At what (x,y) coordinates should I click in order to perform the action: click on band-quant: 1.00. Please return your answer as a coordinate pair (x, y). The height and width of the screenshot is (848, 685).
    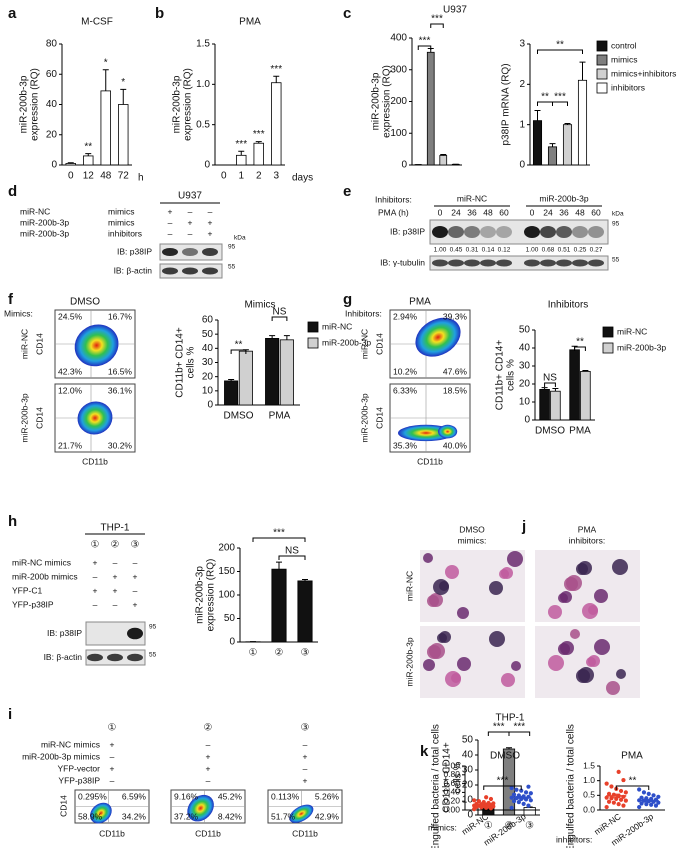
    Looking at the image, I should click on (440, 250).